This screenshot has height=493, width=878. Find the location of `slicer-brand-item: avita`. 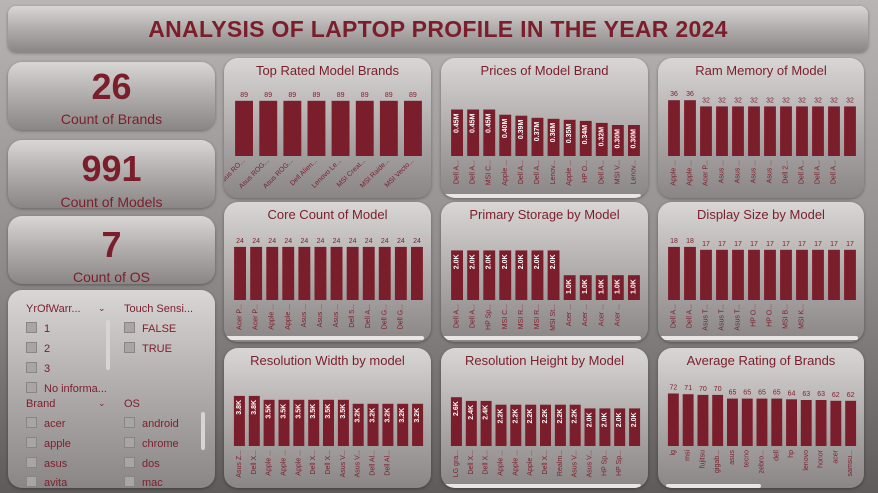

slicer-brand-item: avita is located at coordinates (46, 482).